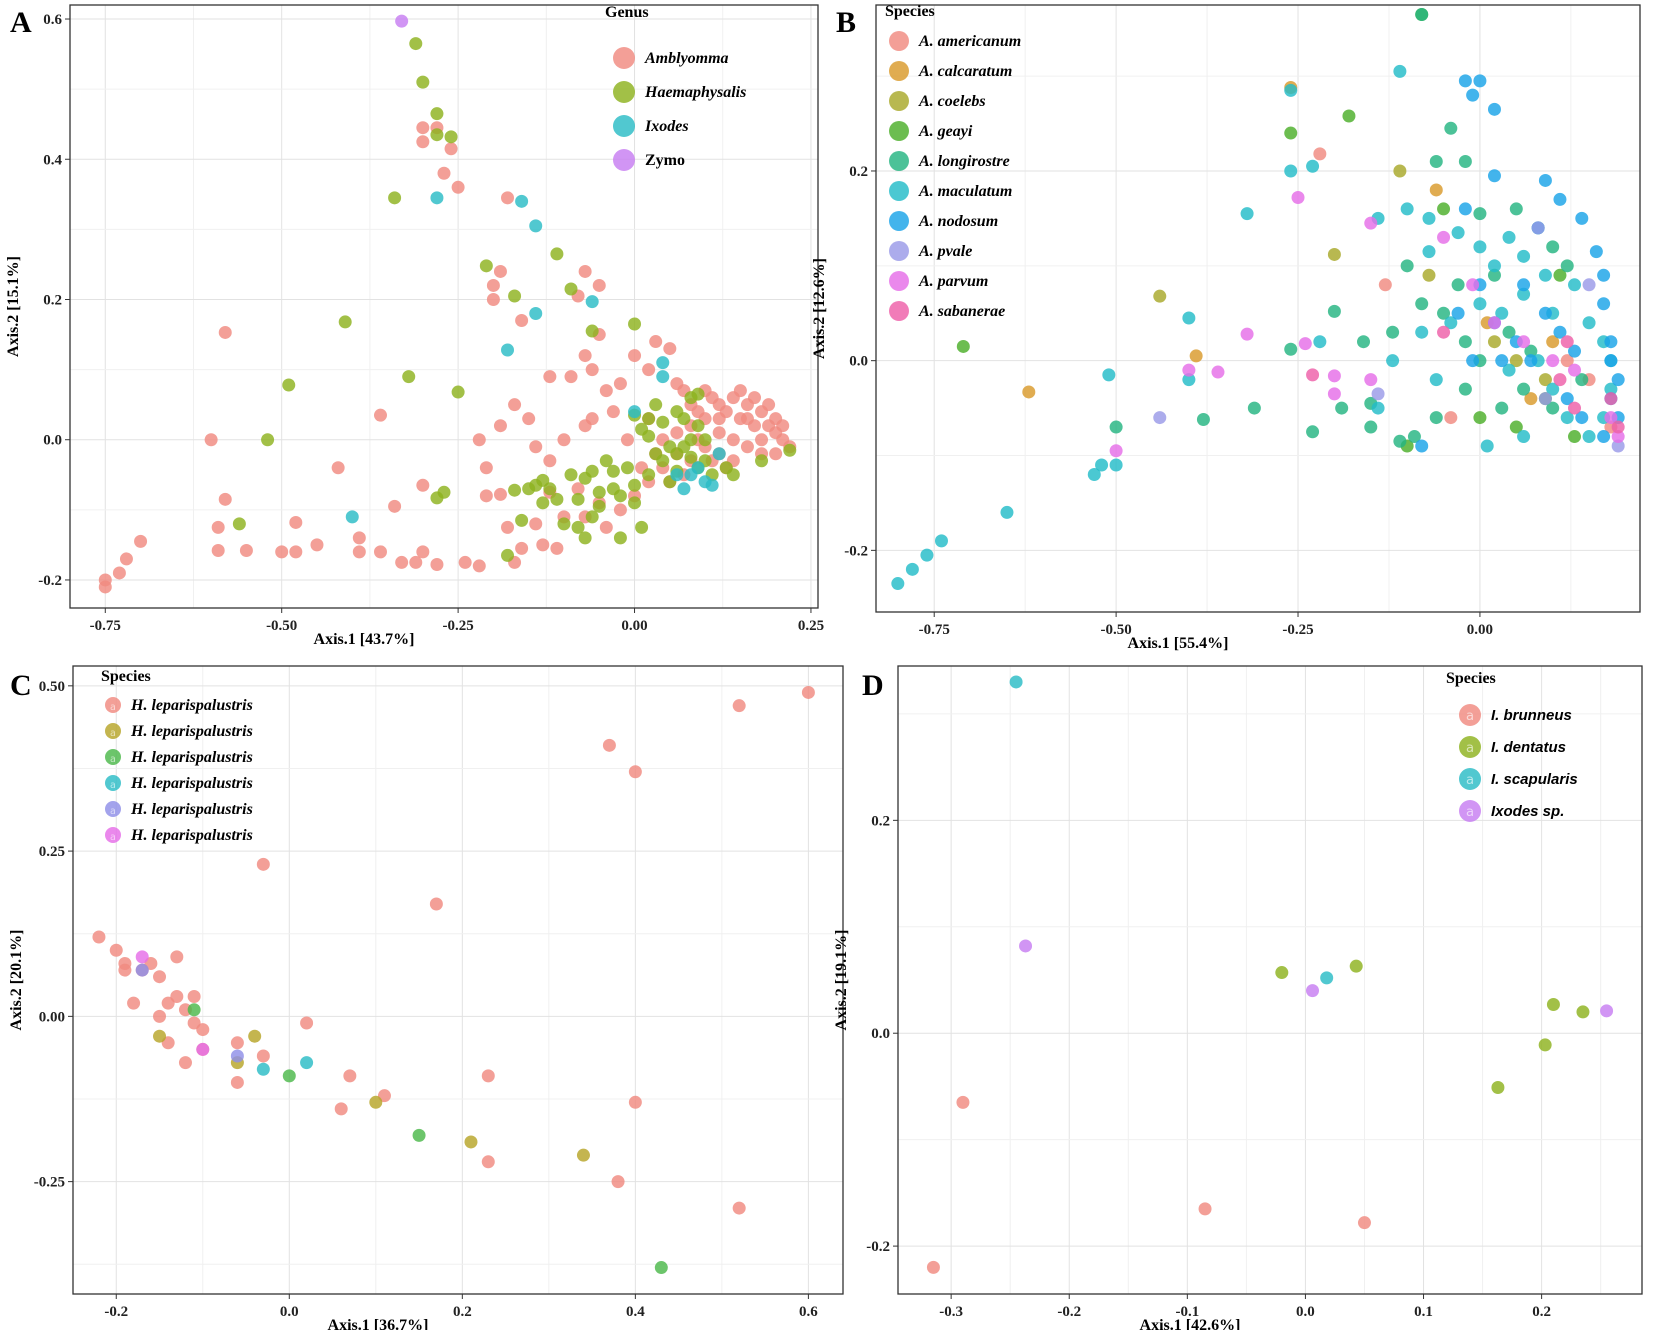  What do you see at coordinates (179, 835) in the screenshot?
I see `legend-item-h-leparispalustris: a H. leparispalustris` at bounding box center [179, 835].